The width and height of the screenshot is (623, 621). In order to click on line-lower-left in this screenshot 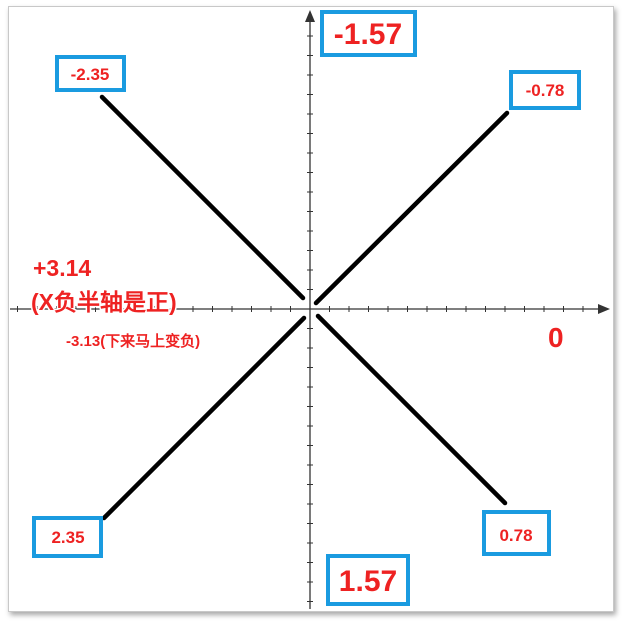, I will do `click(204, 418)`.